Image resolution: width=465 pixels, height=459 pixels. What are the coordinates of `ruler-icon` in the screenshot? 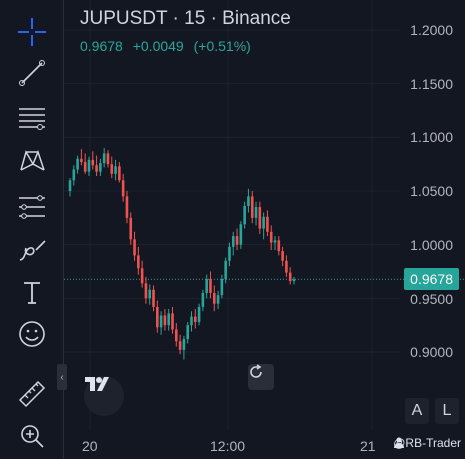 It's located at (32, 394).